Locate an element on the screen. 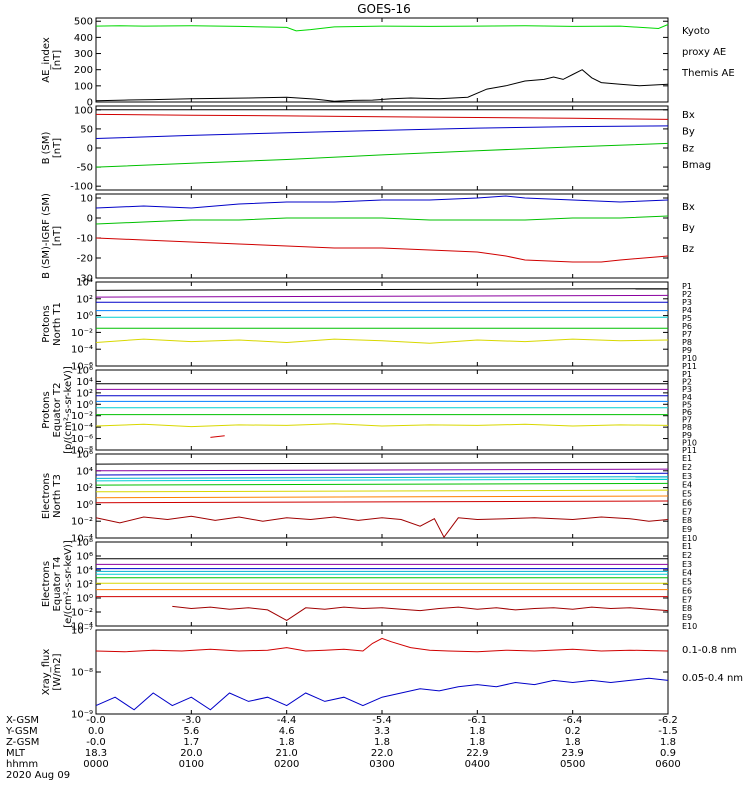 The image size is (750, 800). series-e3 is located at coordinates (382, 474).